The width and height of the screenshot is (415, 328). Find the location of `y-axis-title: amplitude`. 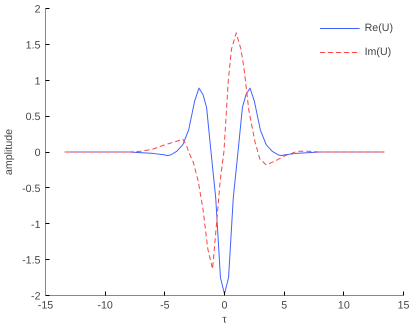

y-axis-title: amplitude is located at coordinates (9, 152).